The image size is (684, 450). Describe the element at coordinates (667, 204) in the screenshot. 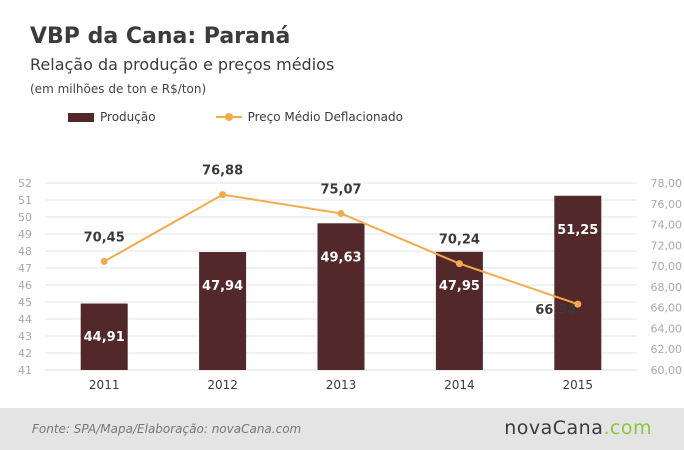

I see `y-right-tick-label: 76,00` at that location.